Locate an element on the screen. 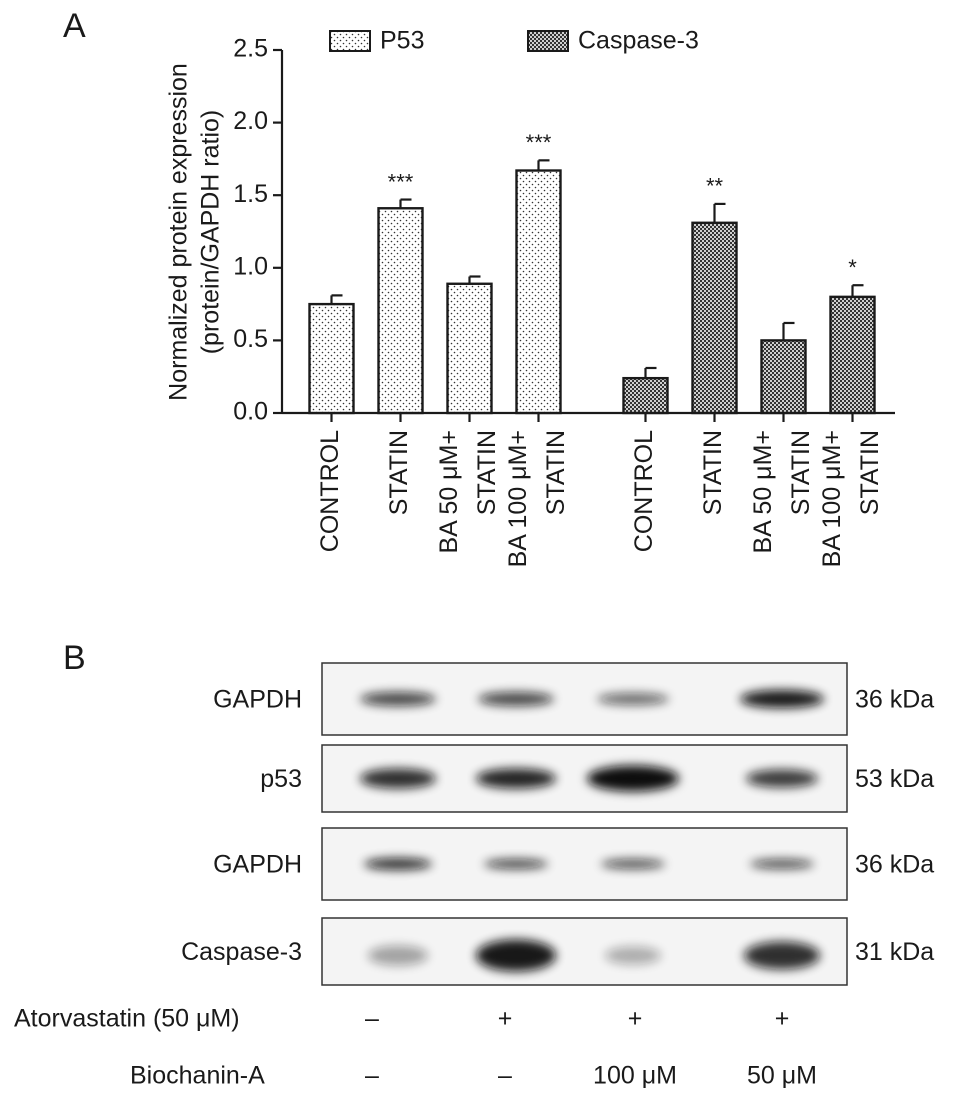 The height and width of the screenshot is (1106, 969). treatment-value: 100 μM is located at coordinates (635, 1076).